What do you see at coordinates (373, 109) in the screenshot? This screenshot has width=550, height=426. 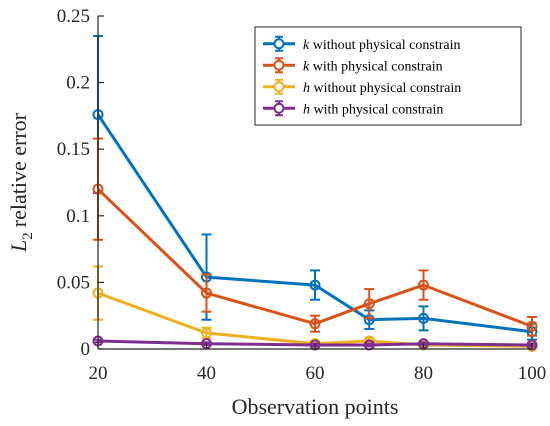 I see `legend-label: h with physical constrain` at bounding box center [373, 109].